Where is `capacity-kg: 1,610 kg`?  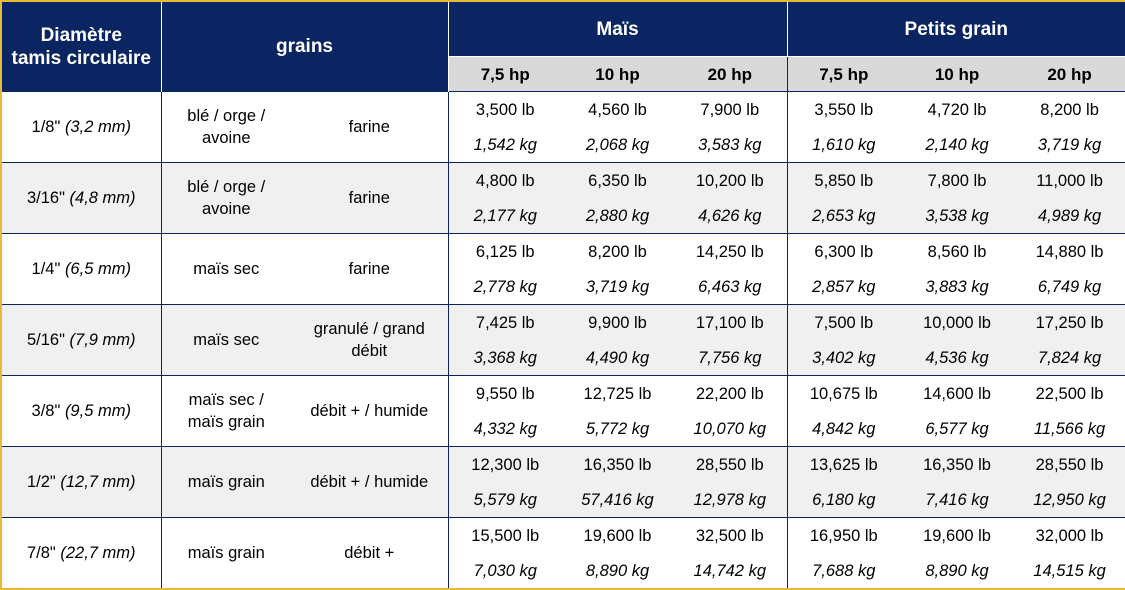 capacity-kg: 1,610 kg is located at coordinates (844, 145).